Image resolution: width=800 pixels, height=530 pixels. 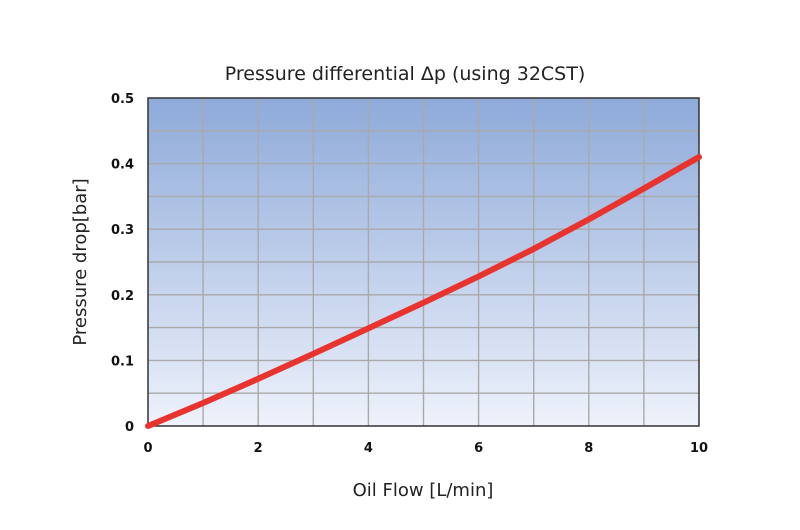 What do you see at coordinates (699, 448) in the screenshot?
I see `x-tick-label: 10` at bounding box center [699, 448].